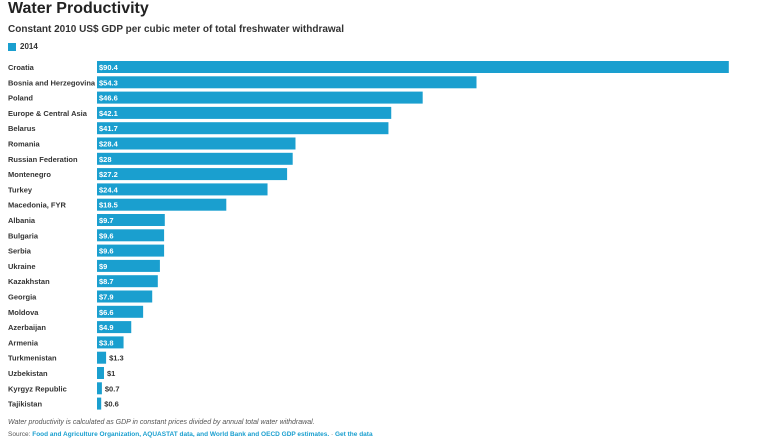  Describe the element at coordinates (111, 404) in the screenshot. I see `data-label: $0.6` at that location.